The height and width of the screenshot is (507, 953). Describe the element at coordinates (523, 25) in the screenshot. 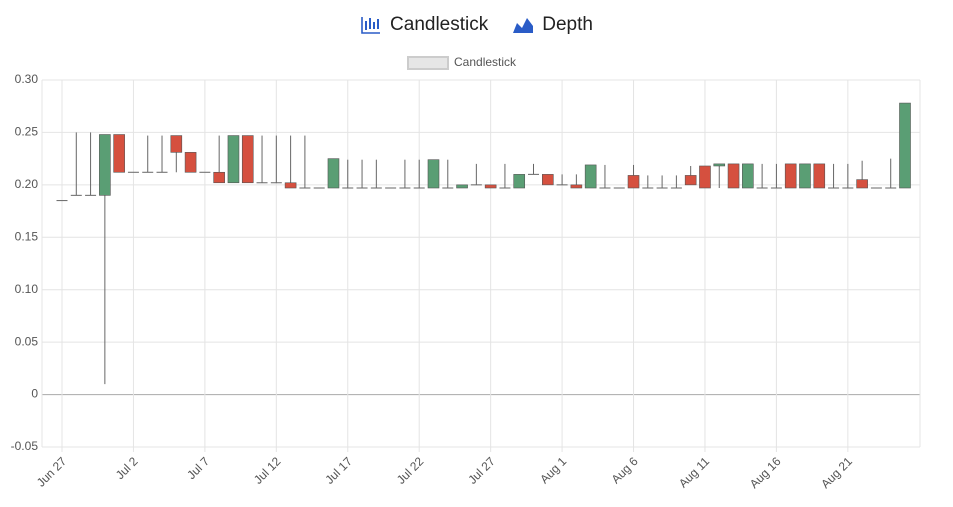

I see `depth-icon` at that location.